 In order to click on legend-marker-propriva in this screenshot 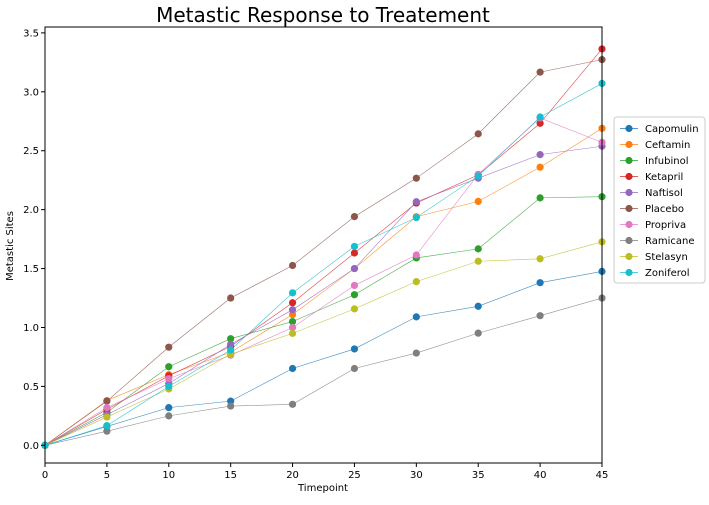, I will do `click(629, 224)`.